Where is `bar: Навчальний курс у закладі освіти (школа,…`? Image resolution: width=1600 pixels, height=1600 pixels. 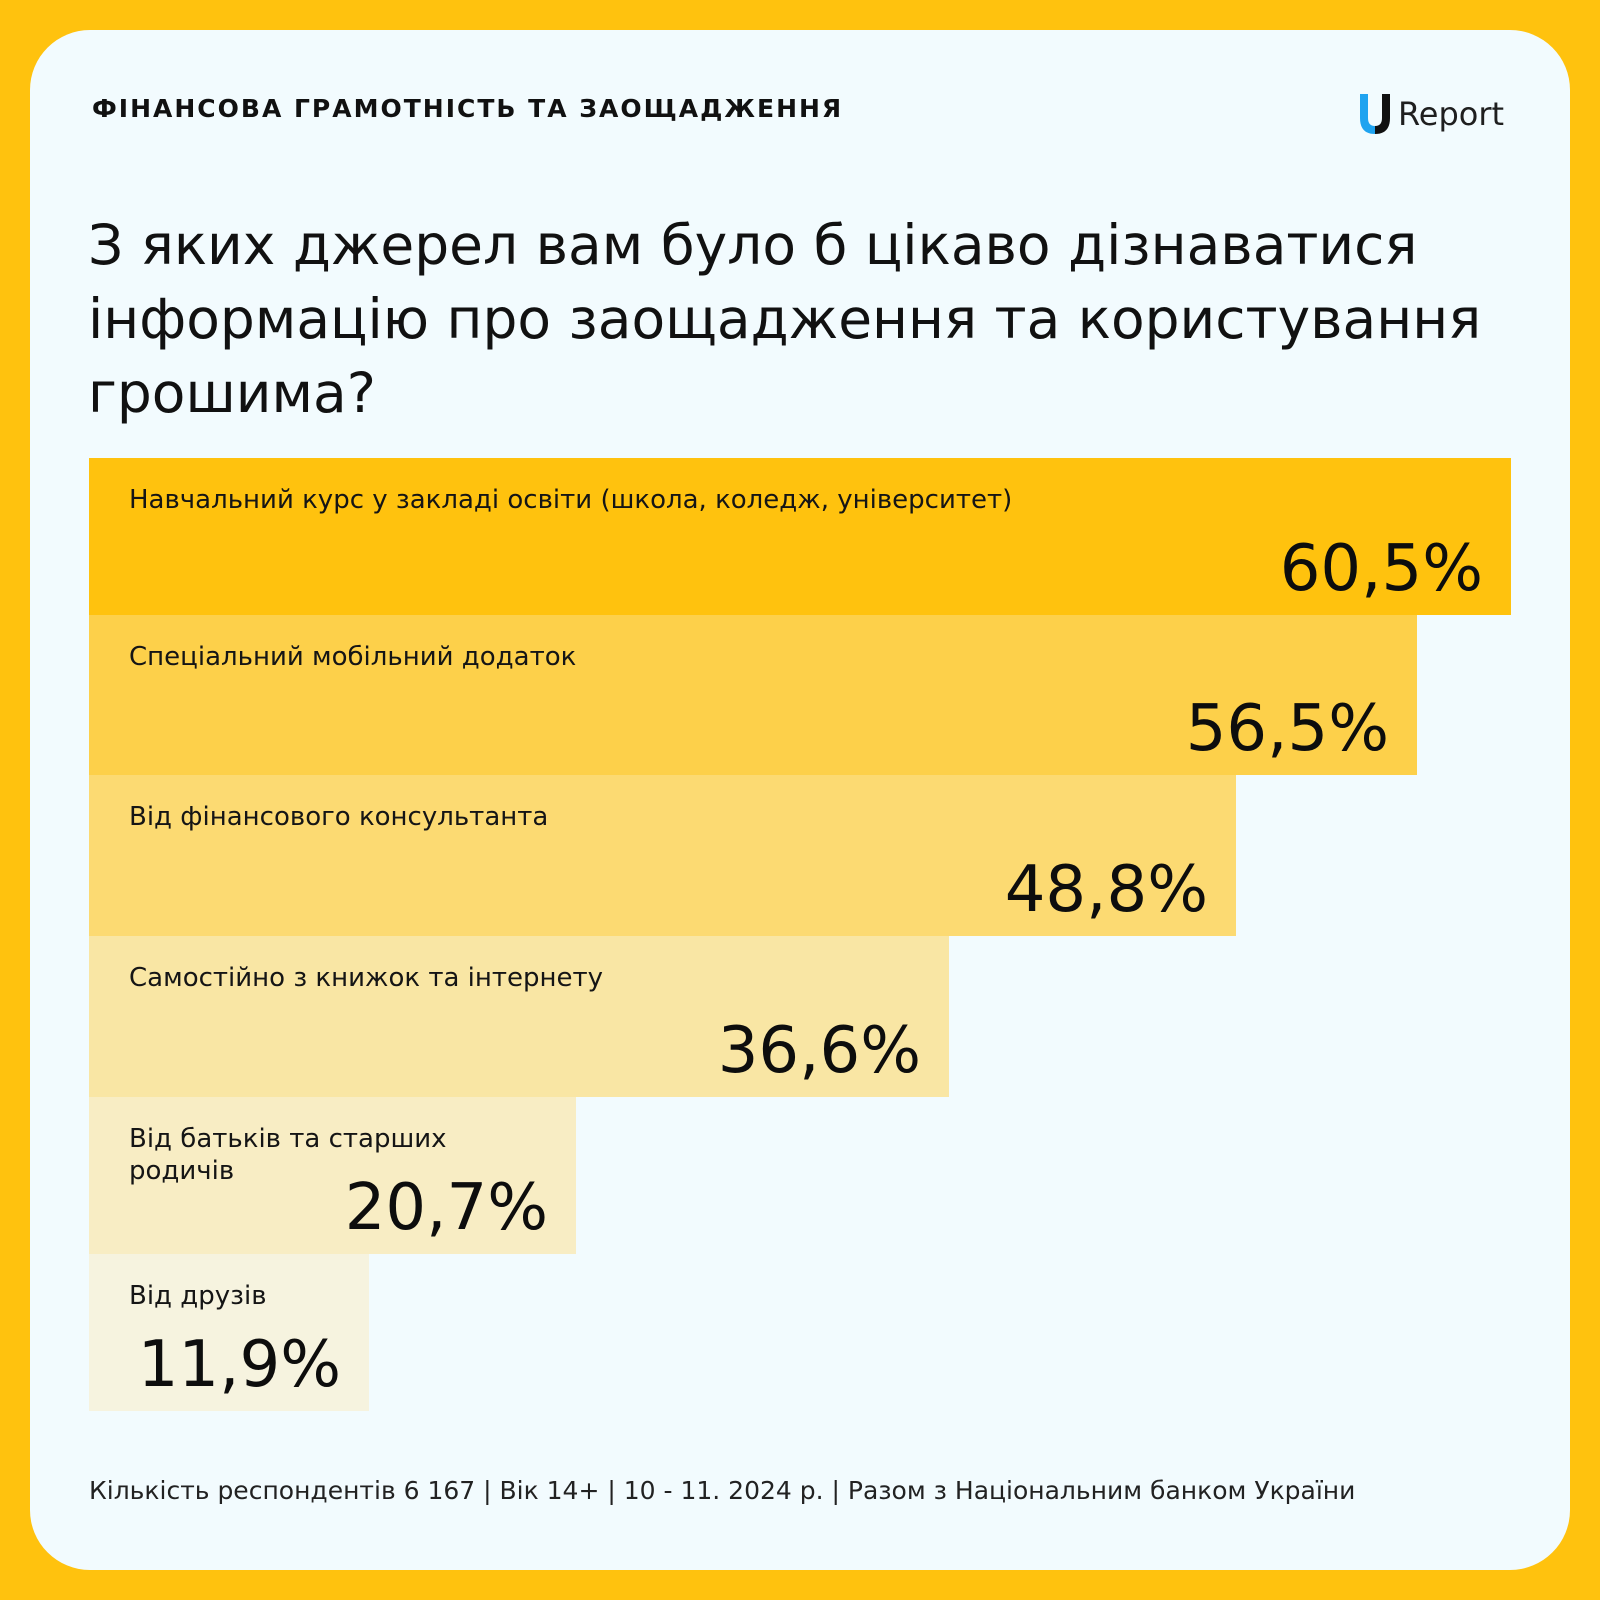 bar: Навчальний курс у закладі освіти (школа,… is located at coordinates (800, 536).